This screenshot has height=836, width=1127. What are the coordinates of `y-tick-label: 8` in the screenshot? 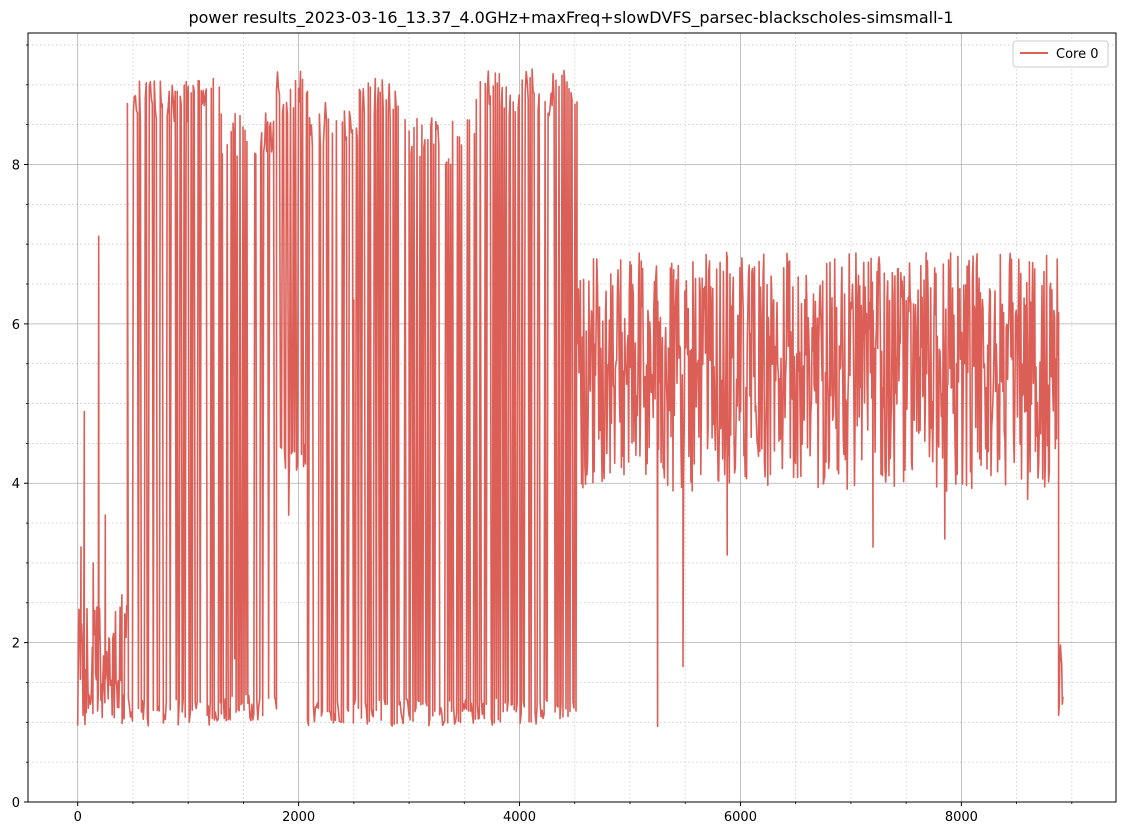 It's located at (16, 165).